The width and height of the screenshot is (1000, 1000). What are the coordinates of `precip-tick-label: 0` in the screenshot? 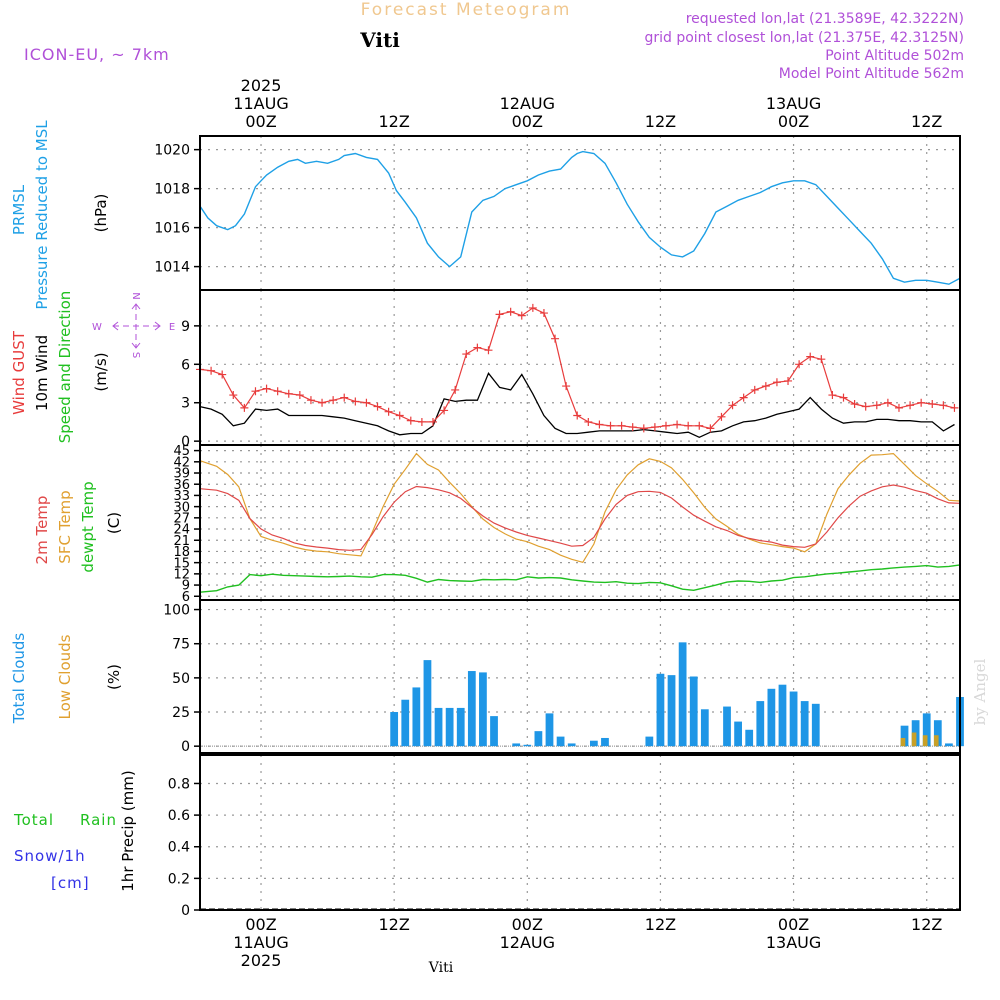 It's located at (185, 911).